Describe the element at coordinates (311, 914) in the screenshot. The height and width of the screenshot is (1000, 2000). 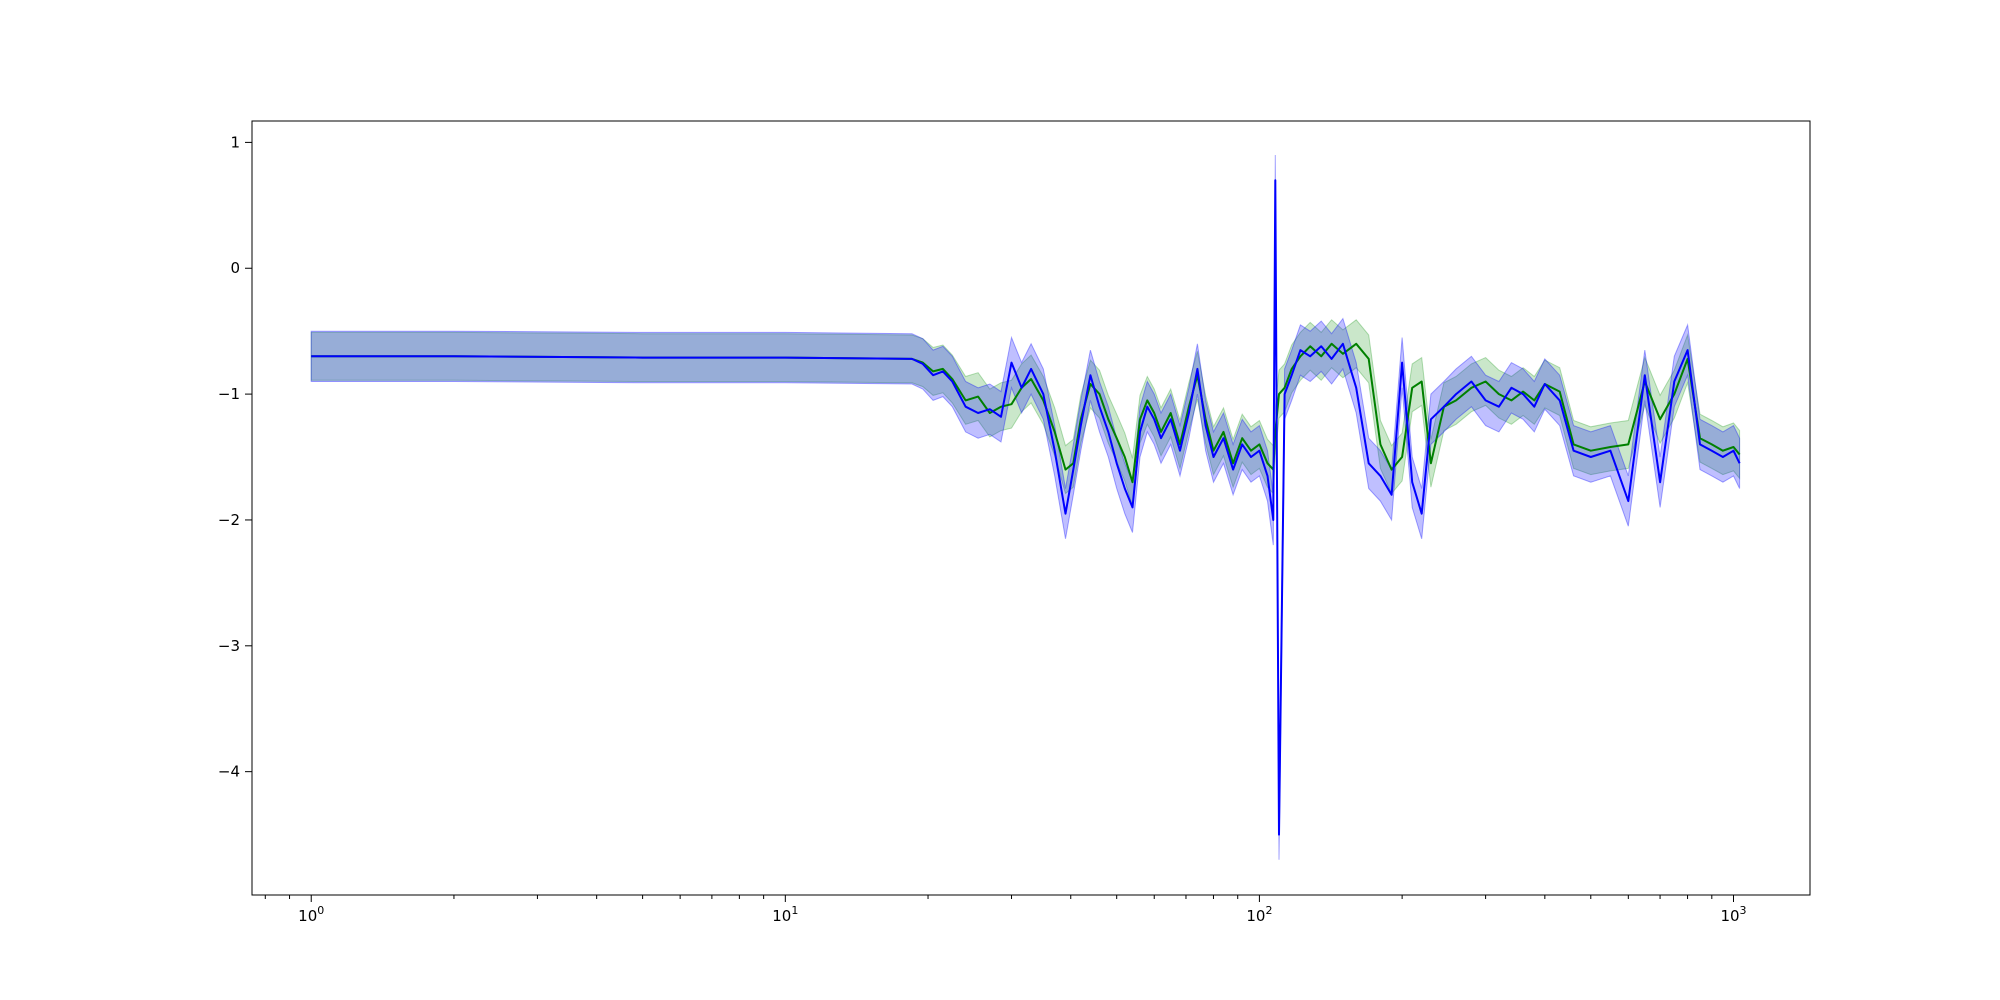
I see `x-tick-label: 10⁰` at that location.